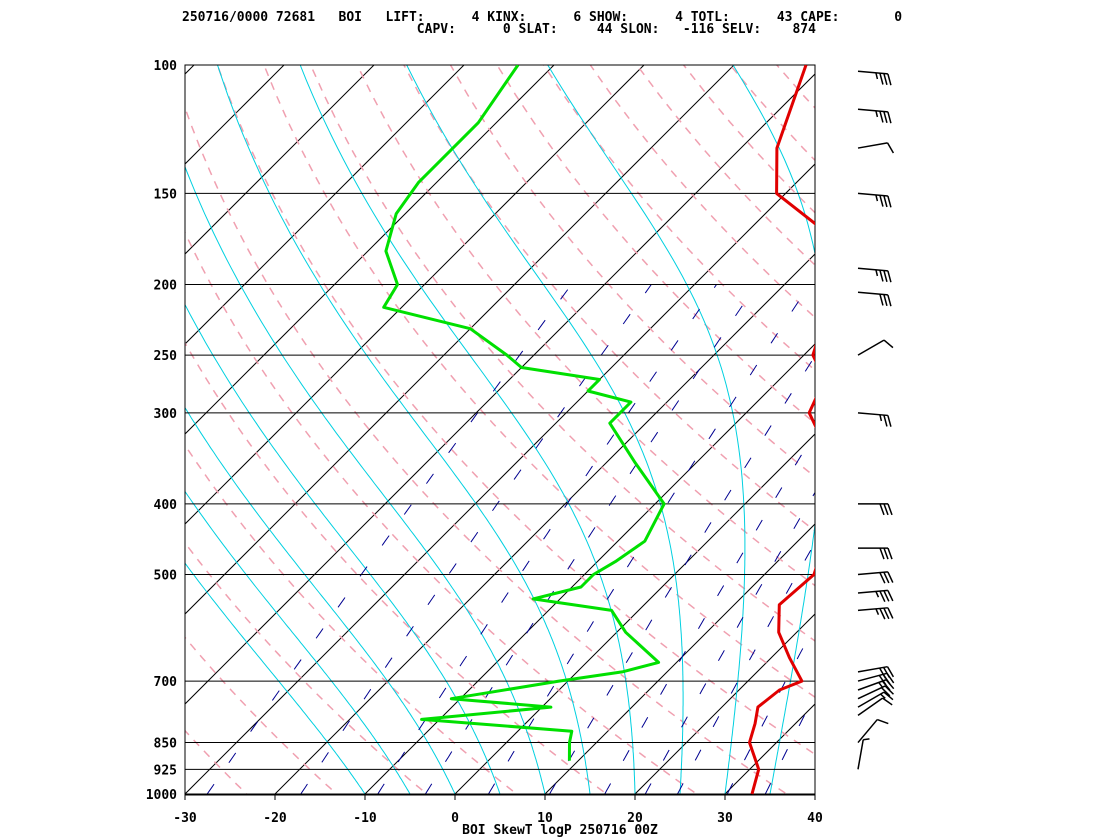  I want to click on temperature-tick-label: -30, so click(185, 818).